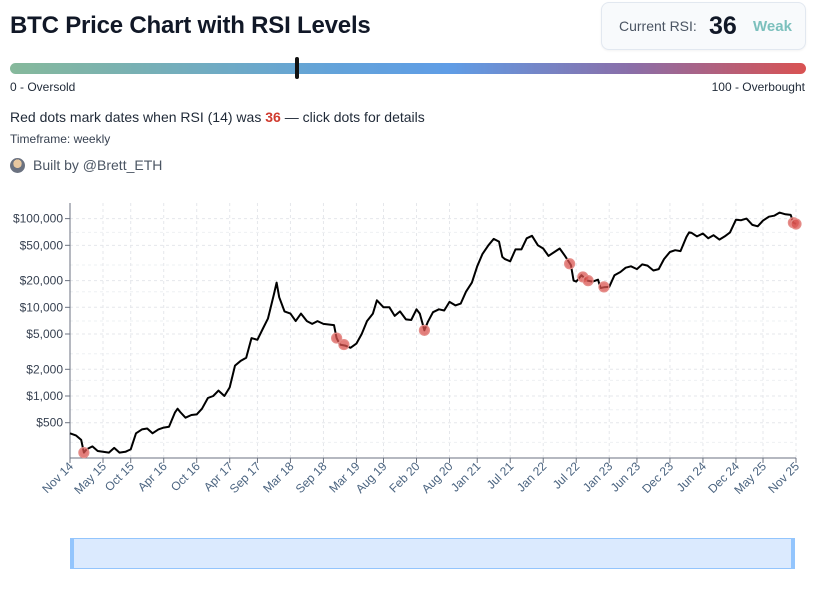 The width and height of the screenshot is (817, 592). Describe the element at coordinates (404, 477) in the screenshot. I see `x-tick-label: Feb 20` at that location.